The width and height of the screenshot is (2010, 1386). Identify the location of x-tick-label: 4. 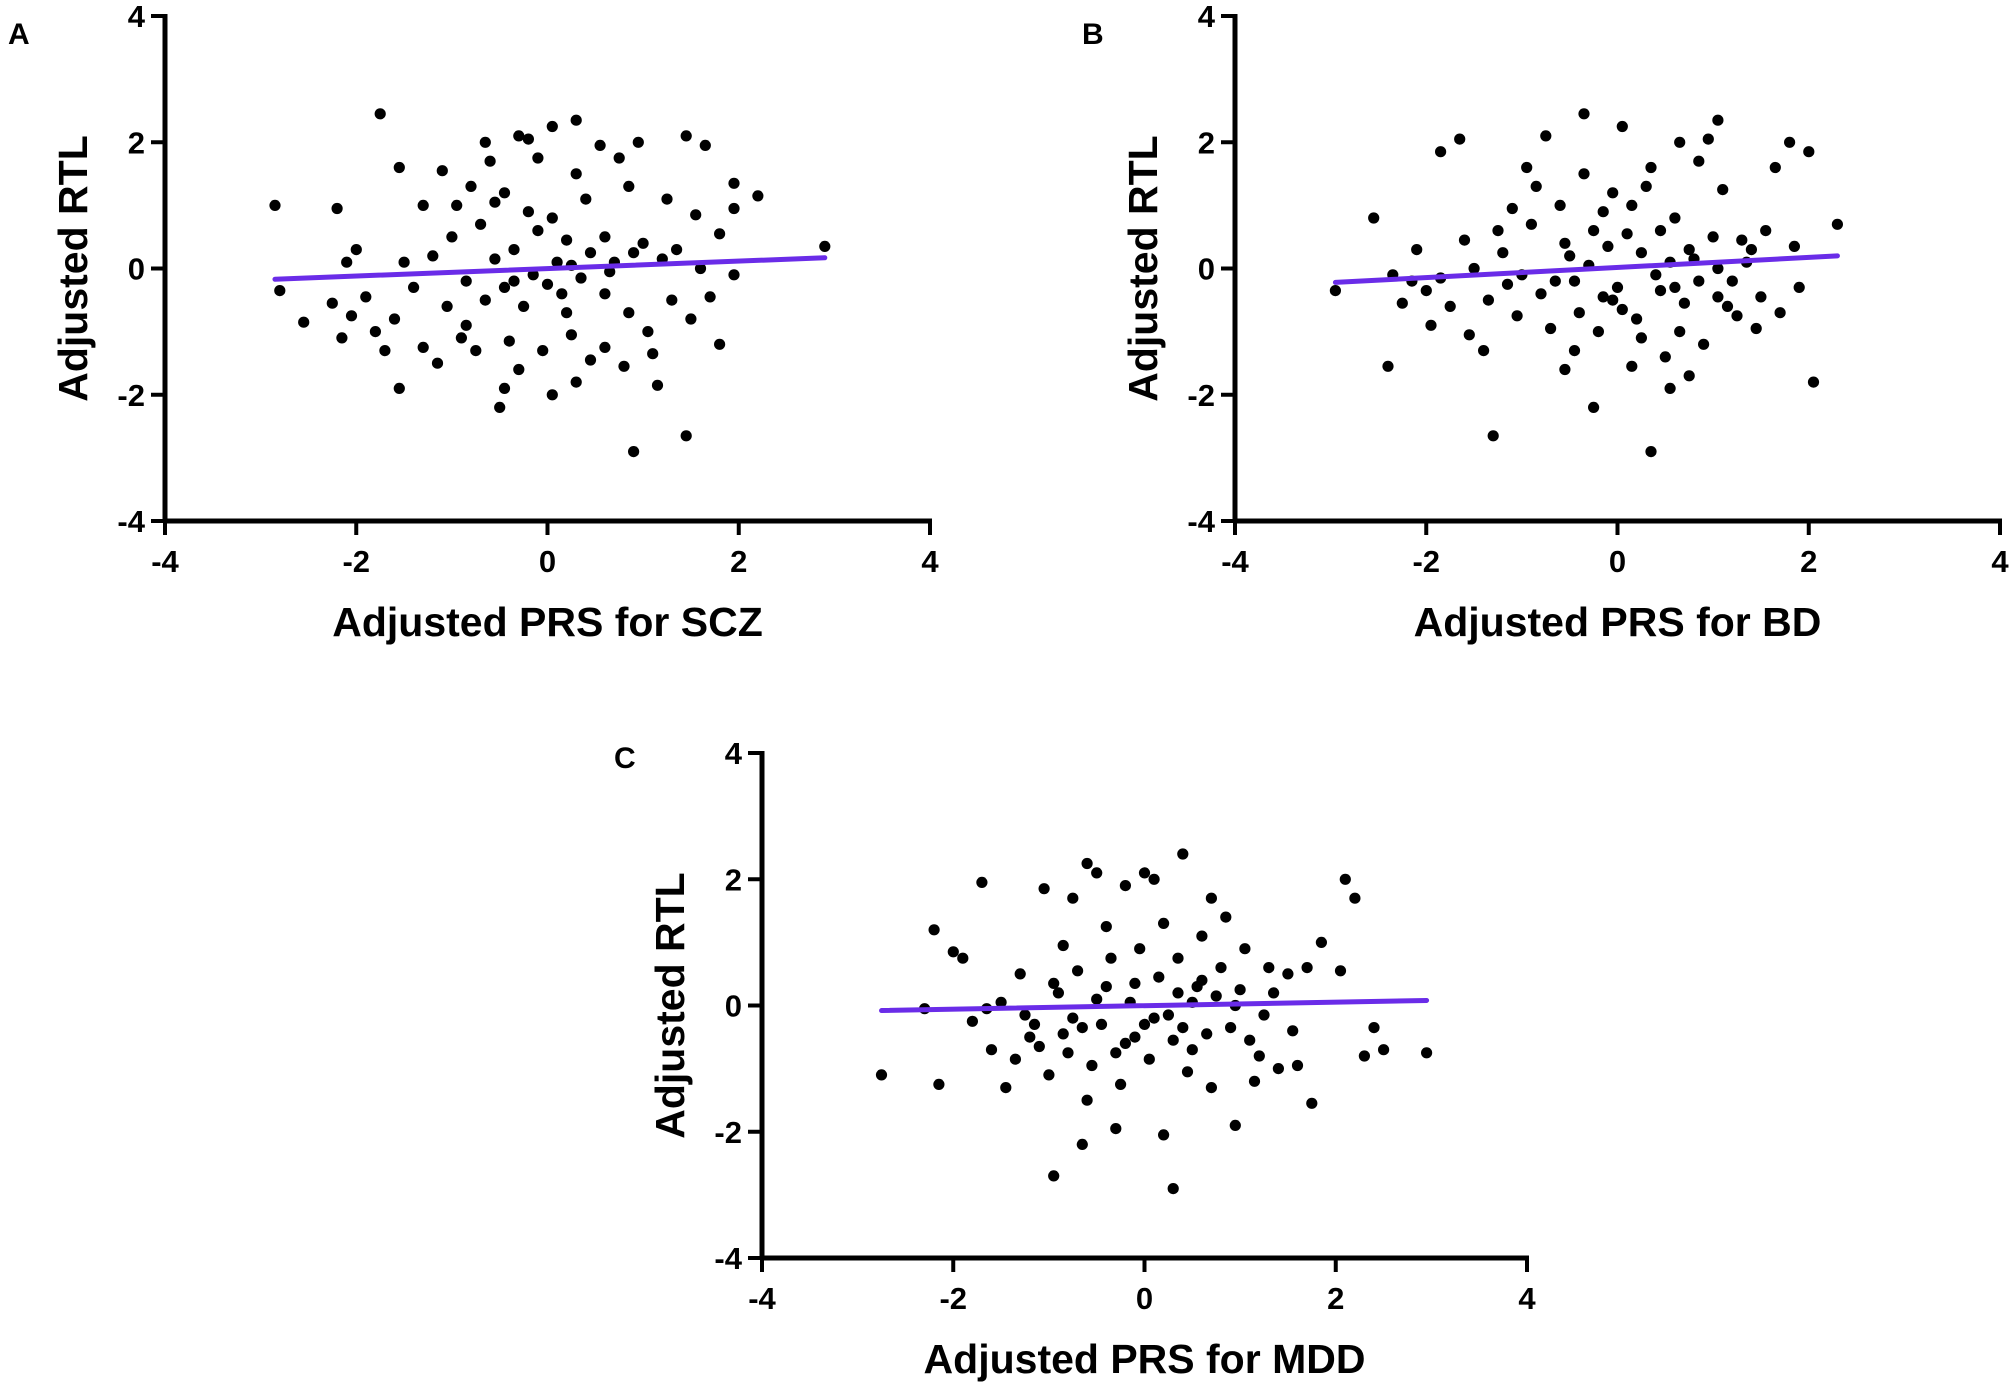
(1527, 1298).